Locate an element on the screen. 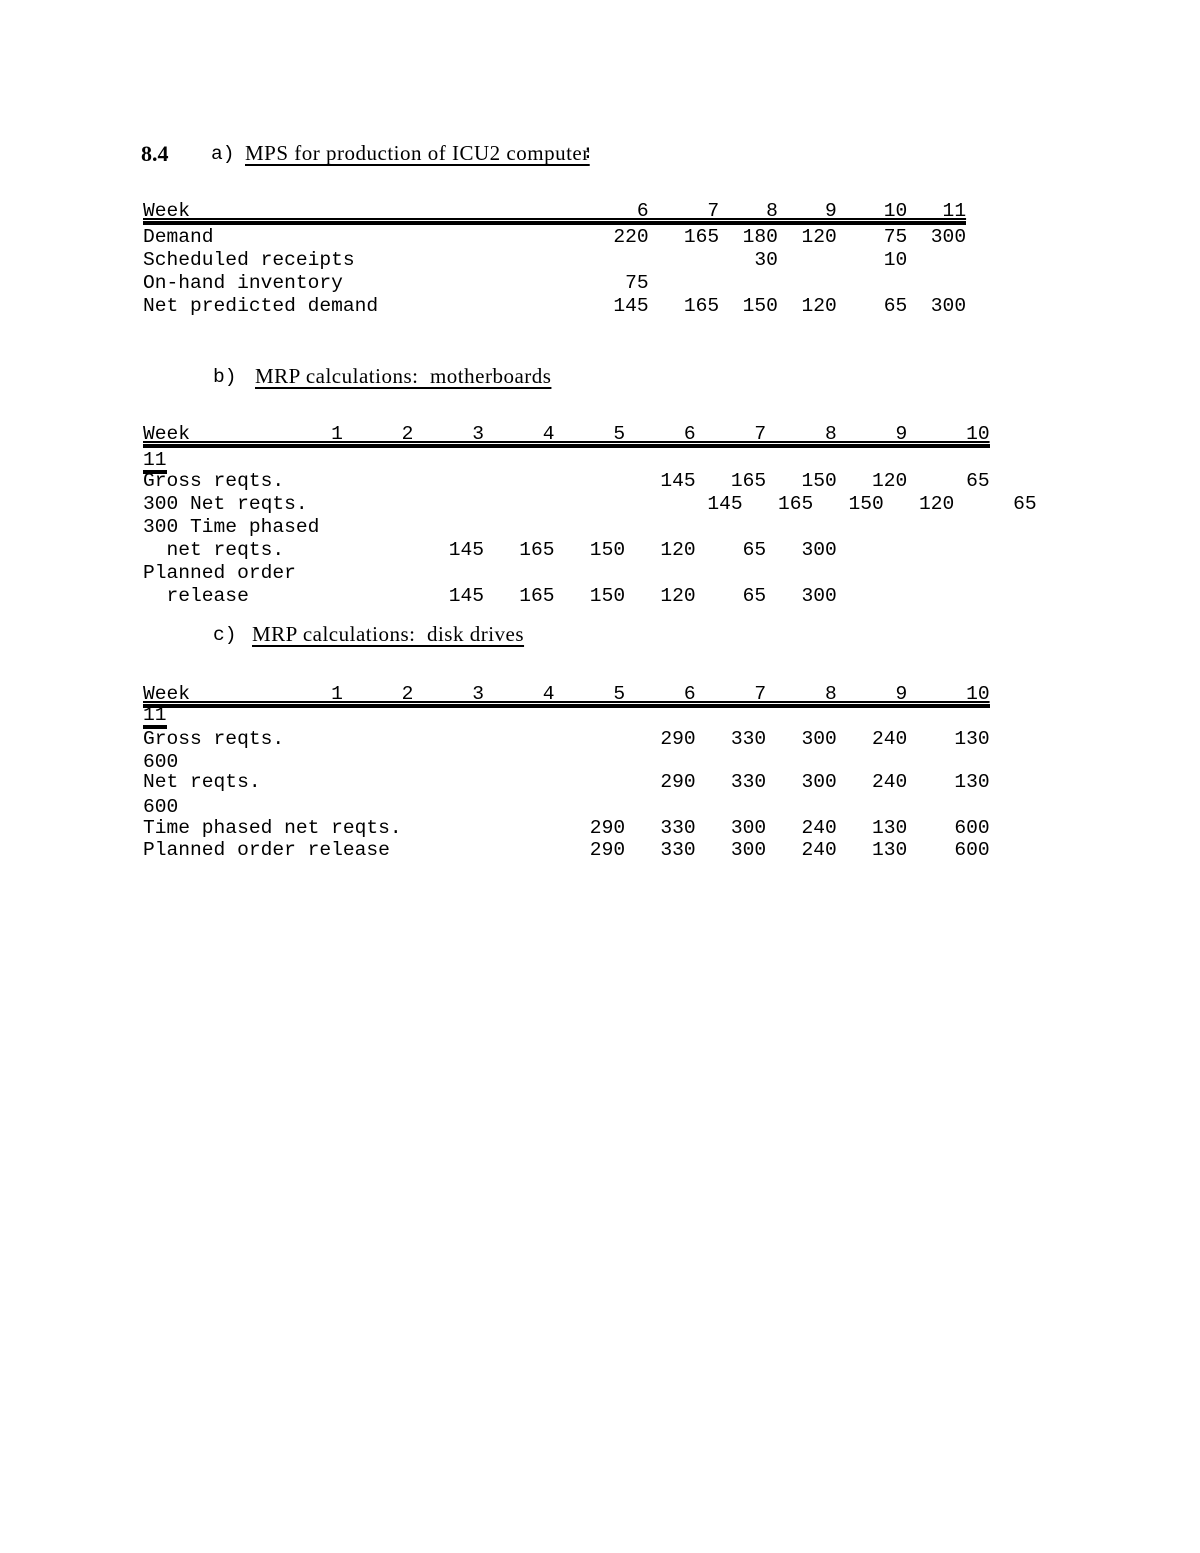 This screenshot has height=1553, width=1200. table-row-scheduled-receipts: Scheduled receipts 30 10 is located at coordinates (525, 260).